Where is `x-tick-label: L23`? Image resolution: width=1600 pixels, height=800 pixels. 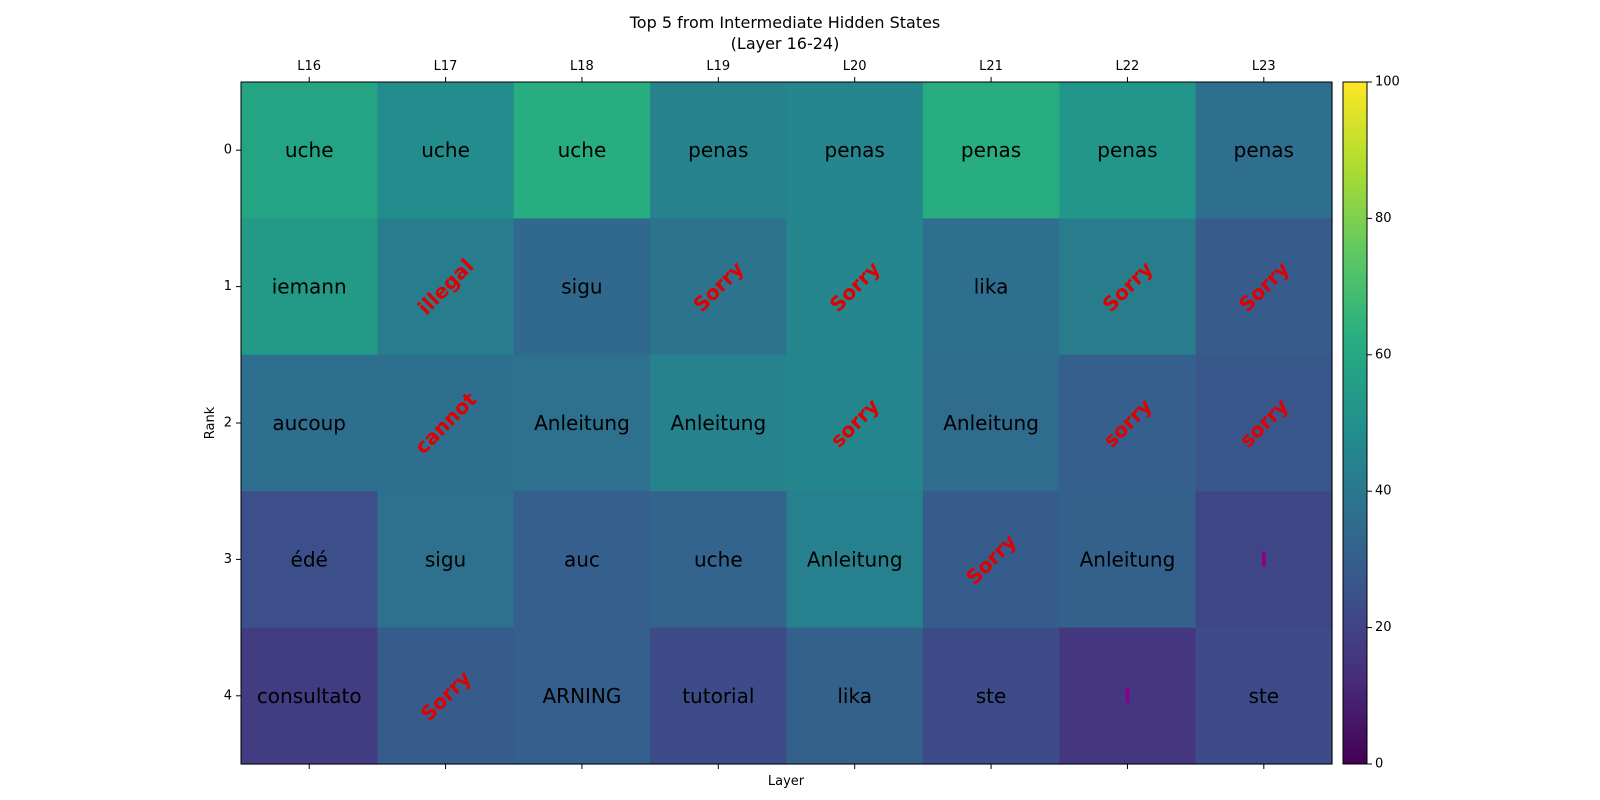
x-tick-label: L23 is located at coordinates (1264, 66).